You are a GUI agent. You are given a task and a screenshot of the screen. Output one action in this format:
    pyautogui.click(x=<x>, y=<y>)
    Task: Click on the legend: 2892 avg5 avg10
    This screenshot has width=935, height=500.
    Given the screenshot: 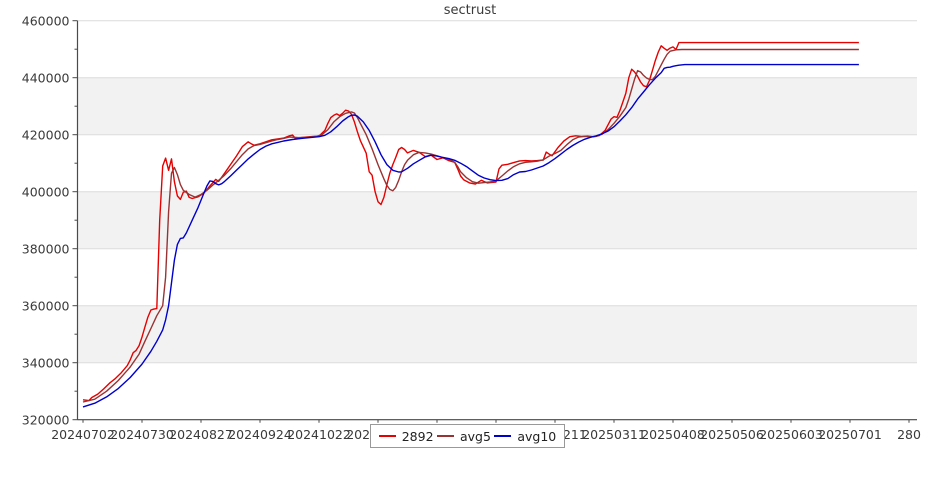 What is the action you would take?
    pyautogui.click(x=467, y=436)
    